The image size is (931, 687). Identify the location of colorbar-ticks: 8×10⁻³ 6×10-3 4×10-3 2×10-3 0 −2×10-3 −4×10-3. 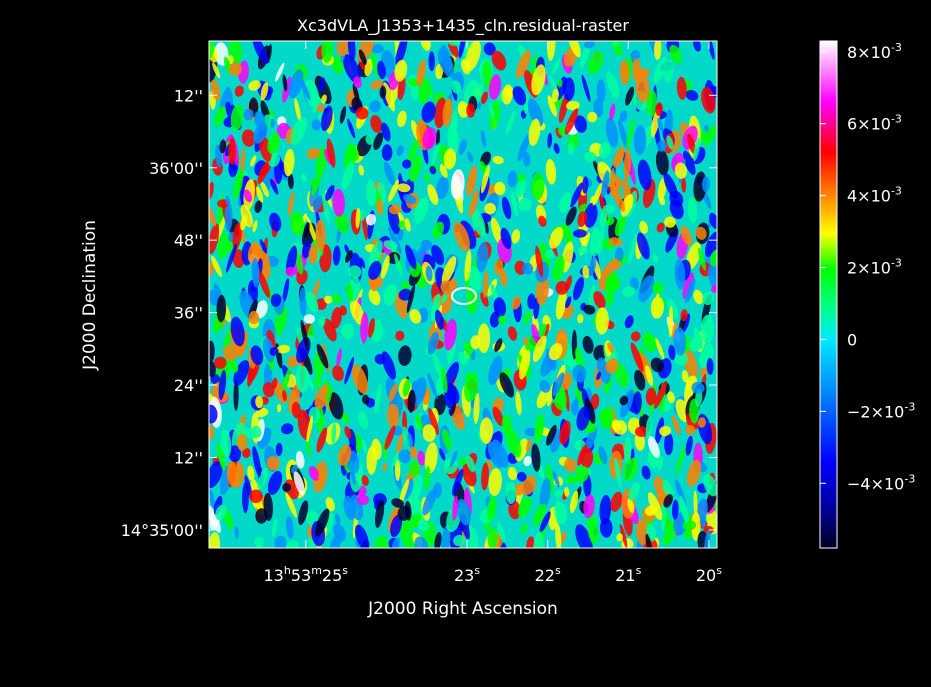
(867, 267).